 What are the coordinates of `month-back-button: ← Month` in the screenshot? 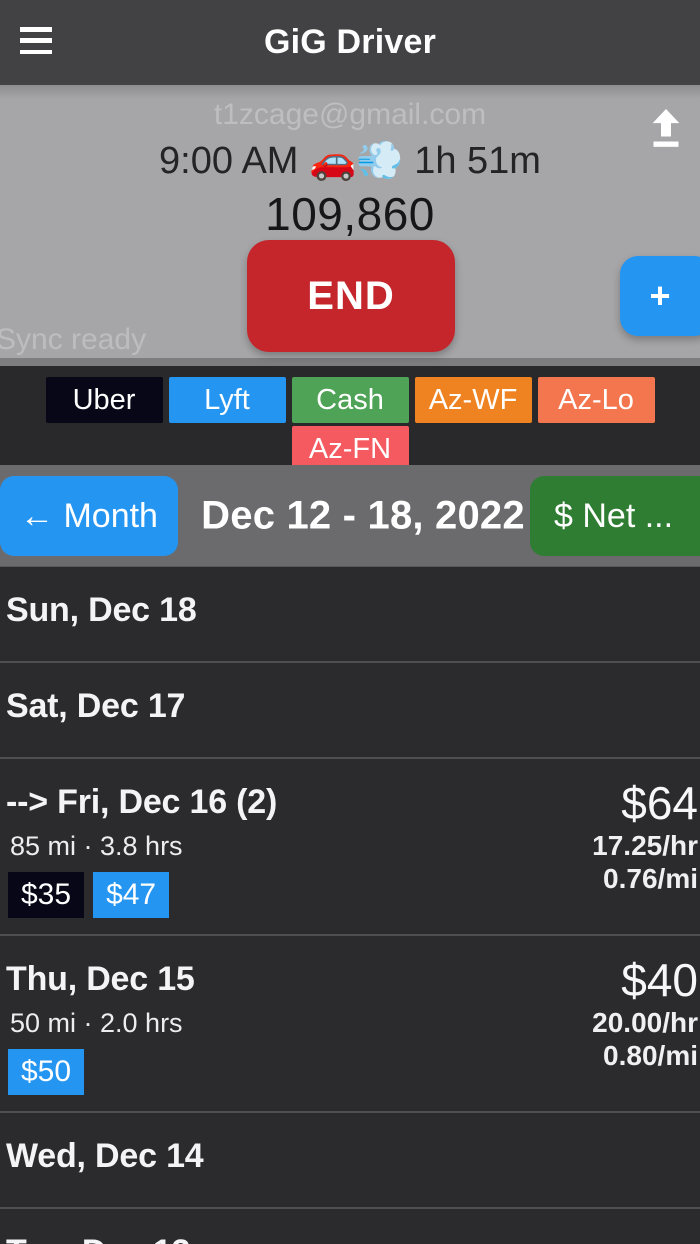 It's located at (89, 516).